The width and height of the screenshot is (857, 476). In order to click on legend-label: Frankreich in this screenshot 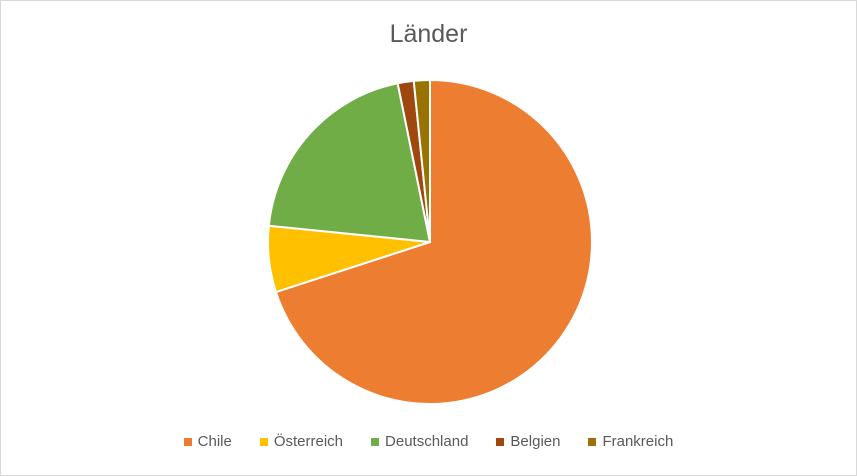, I will do `click(638, 441)`.